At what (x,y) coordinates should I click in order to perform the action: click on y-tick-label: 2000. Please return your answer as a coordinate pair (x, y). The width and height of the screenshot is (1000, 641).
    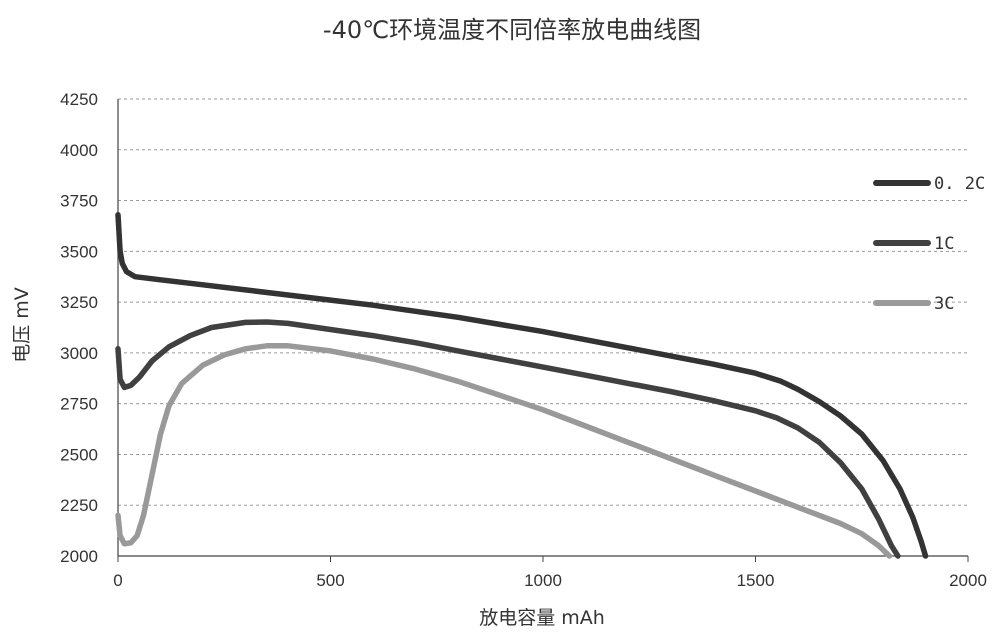
    Looking at the image, I should click on (79, 556).